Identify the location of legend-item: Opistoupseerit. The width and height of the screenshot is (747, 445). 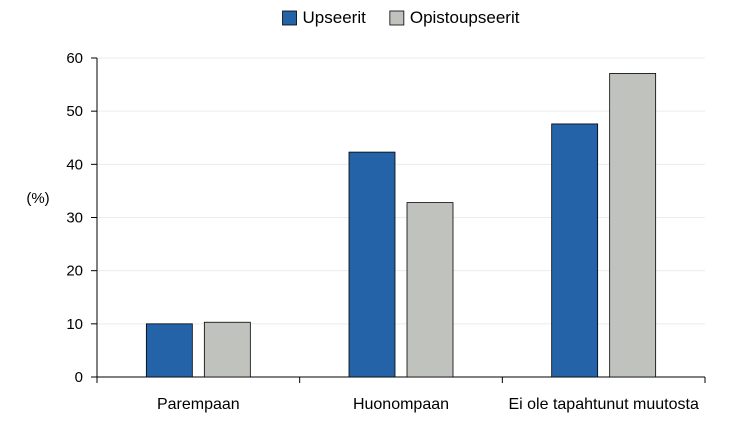
(454, 17).